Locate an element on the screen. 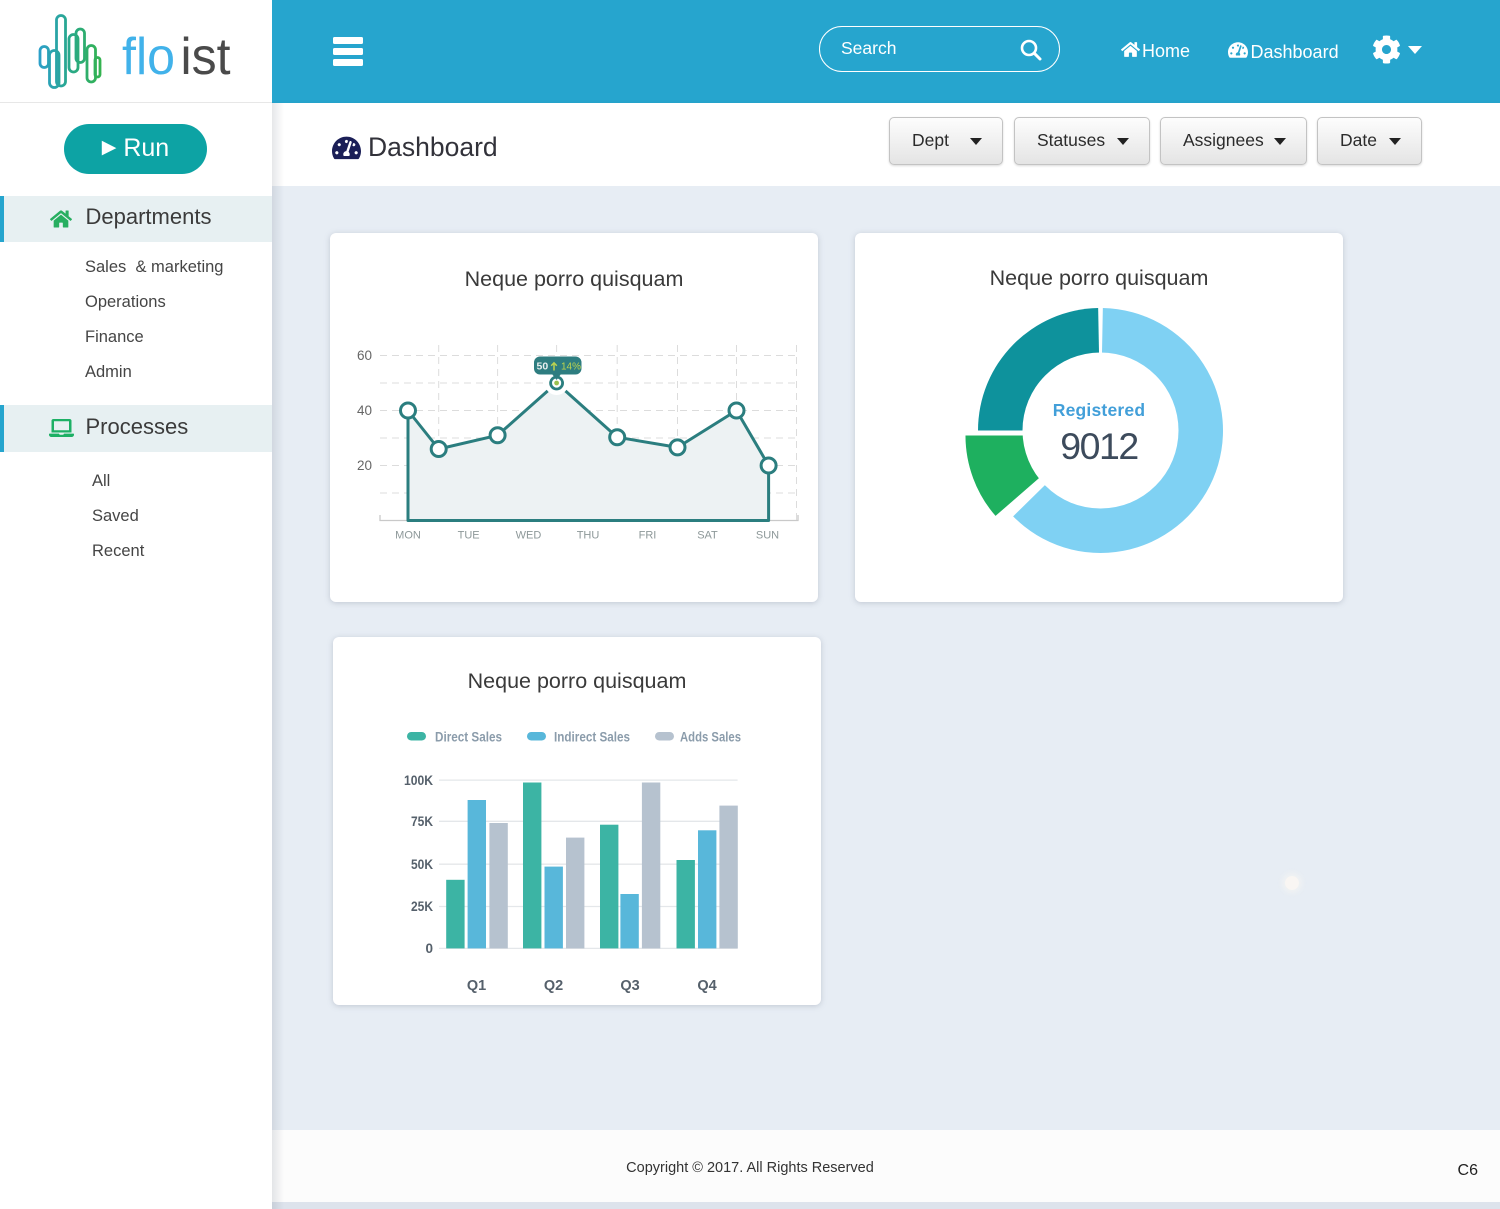 This screenshot has height=1209, width=1500. svg-text: 50K is located at coordinates (422, 864).